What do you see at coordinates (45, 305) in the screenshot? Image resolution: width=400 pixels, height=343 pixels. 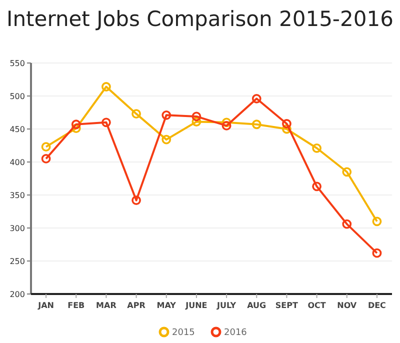 I see `x-tick-label: JAN` at bounding box center [45, 305].